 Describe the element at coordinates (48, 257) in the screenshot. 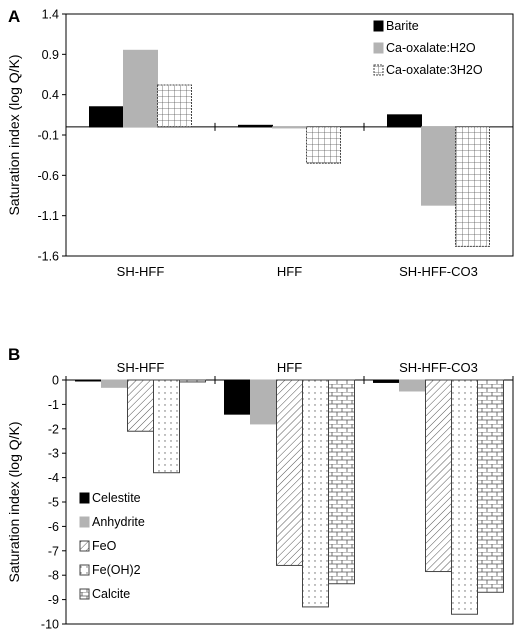

I see `y-tick-label: -1.6` at that location.